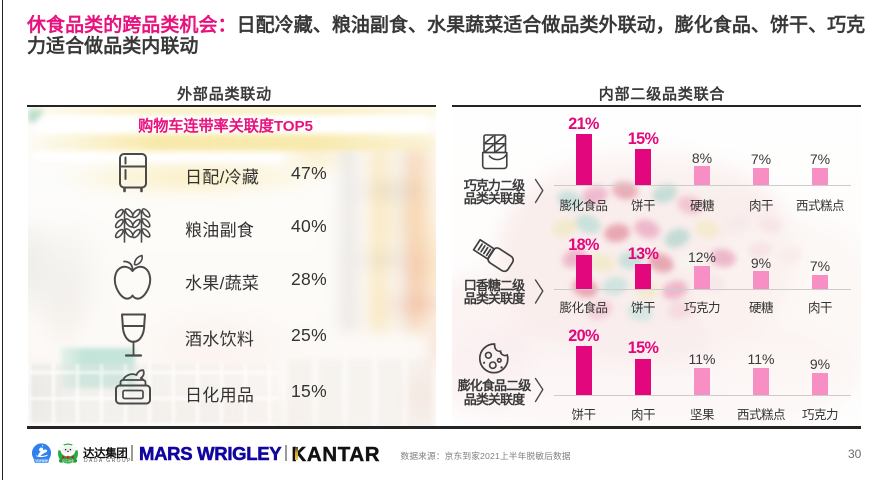 This screenshot has height=480, width=884. What do you see at coordinates (41, 459) in the screenshot?
I see `svg-text: 达达快送` at bounding box center [41, 459].